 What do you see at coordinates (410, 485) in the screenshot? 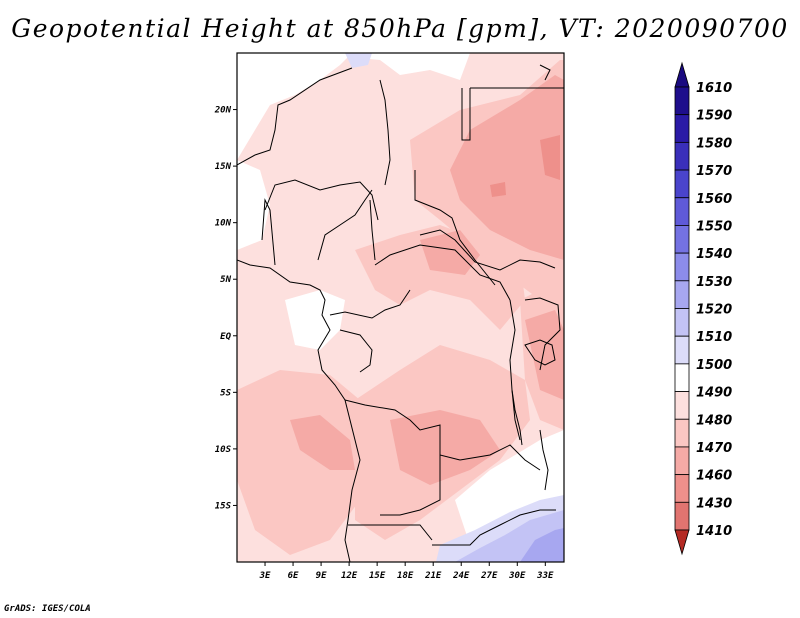
I see `border-angola-zambia` at bounding box center [410, 485].